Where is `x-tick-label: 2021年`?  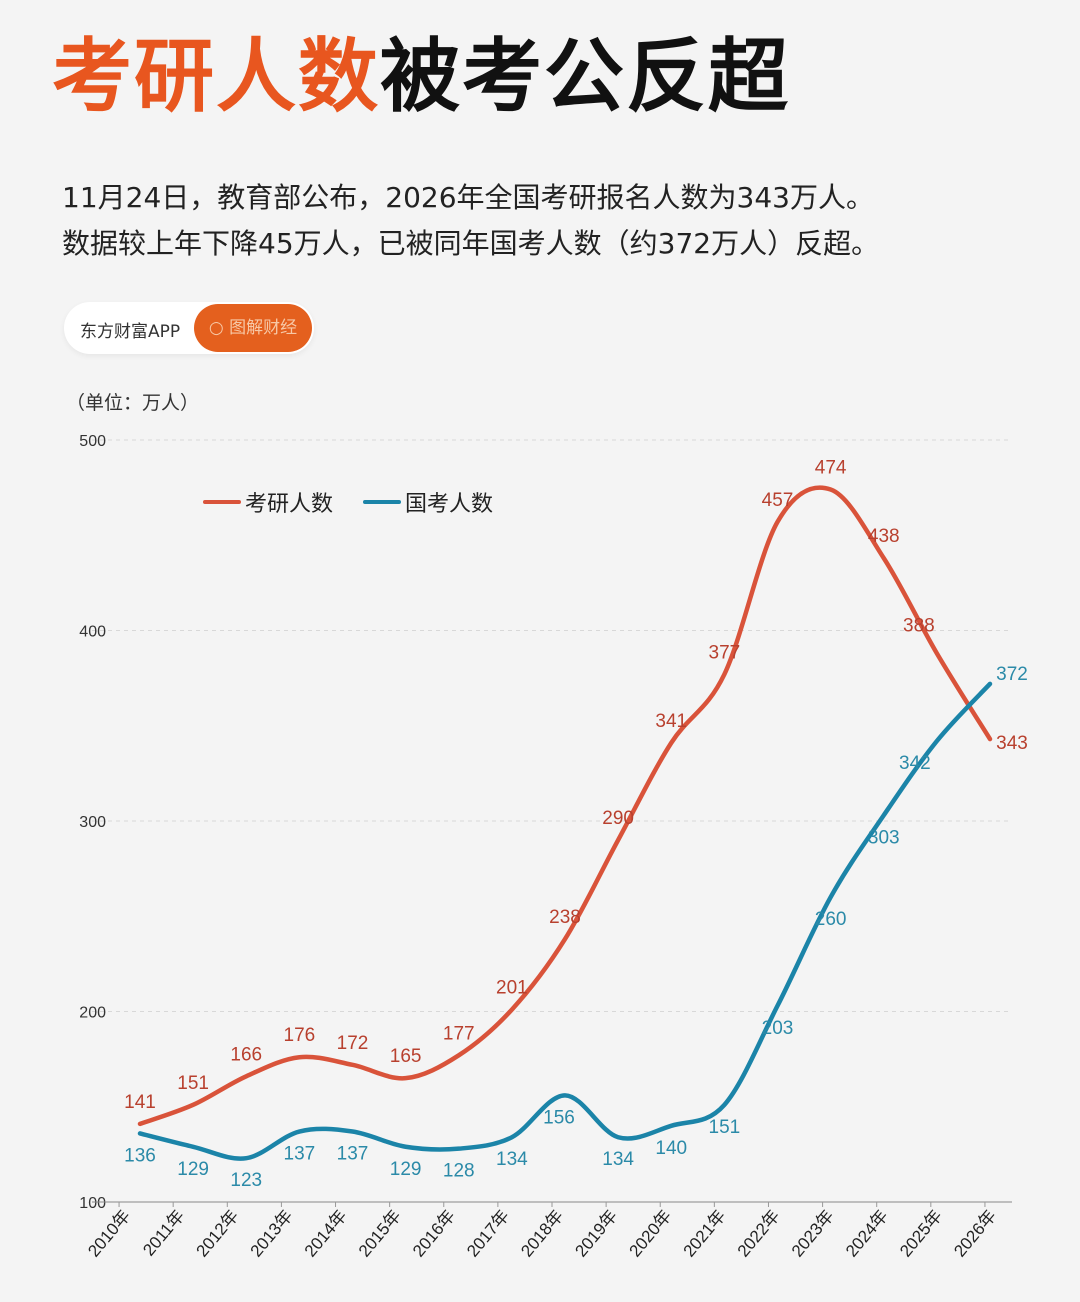 x-tick-label: 2021年 is located at coordinates (705, 1233).